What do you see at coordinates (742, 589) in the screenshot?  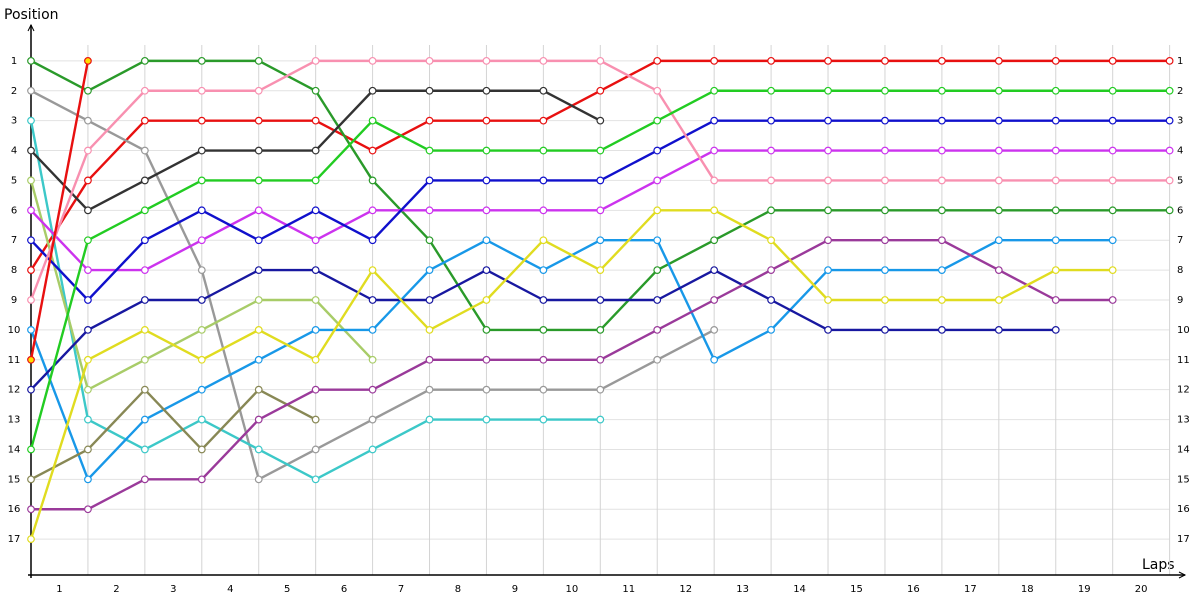 I see `x-tick-label: 13` at bounding box center [742, 589].